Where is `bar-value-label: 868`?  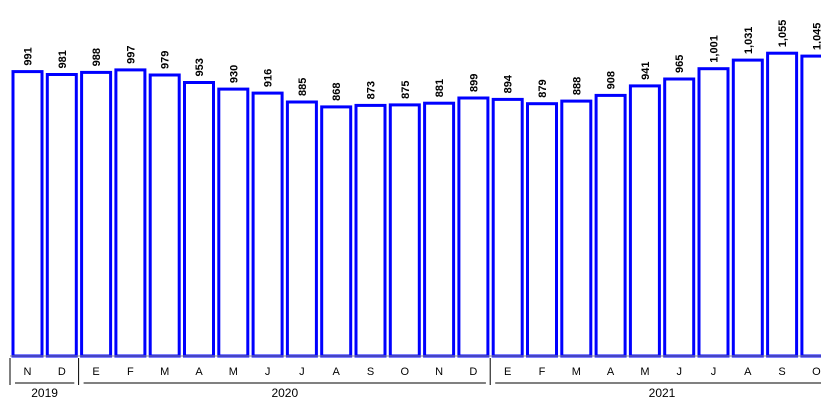
bar-value-label: 868 is located at coordinates (337, 92).